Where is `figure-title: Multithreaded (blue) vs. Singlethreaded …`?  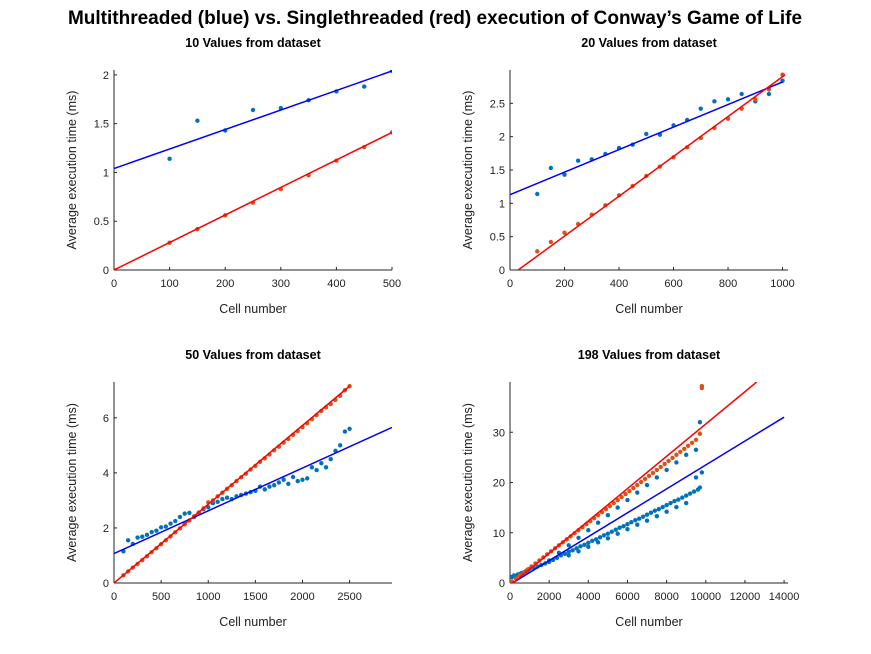
figure-title: Multithreaded (blue) vs. Singlethreaded … is located at coordinates (435, 18).